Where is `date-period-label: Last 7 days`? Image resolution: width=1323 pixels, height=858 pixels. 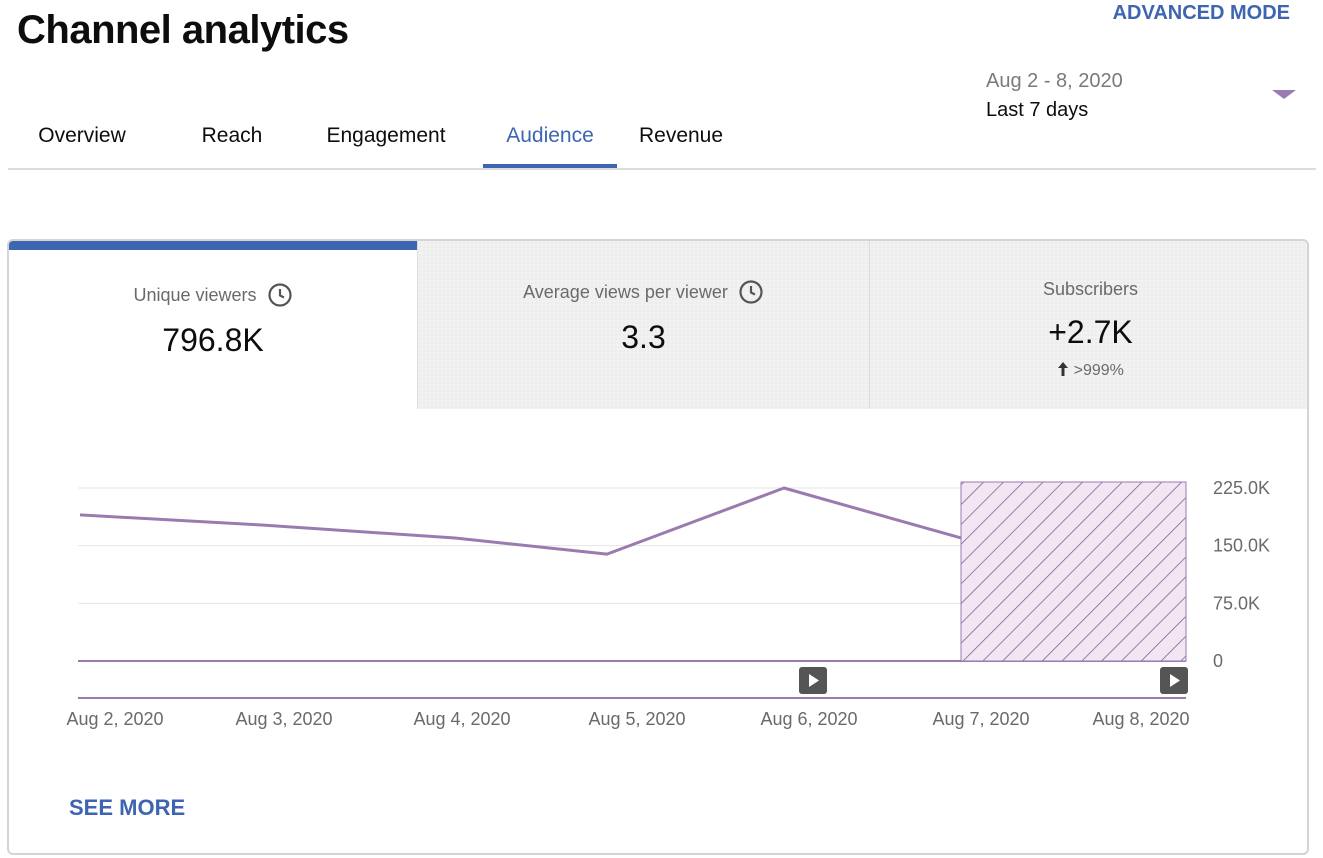 date-period-label: Last 7 days is located at coordinates (1037, 110).